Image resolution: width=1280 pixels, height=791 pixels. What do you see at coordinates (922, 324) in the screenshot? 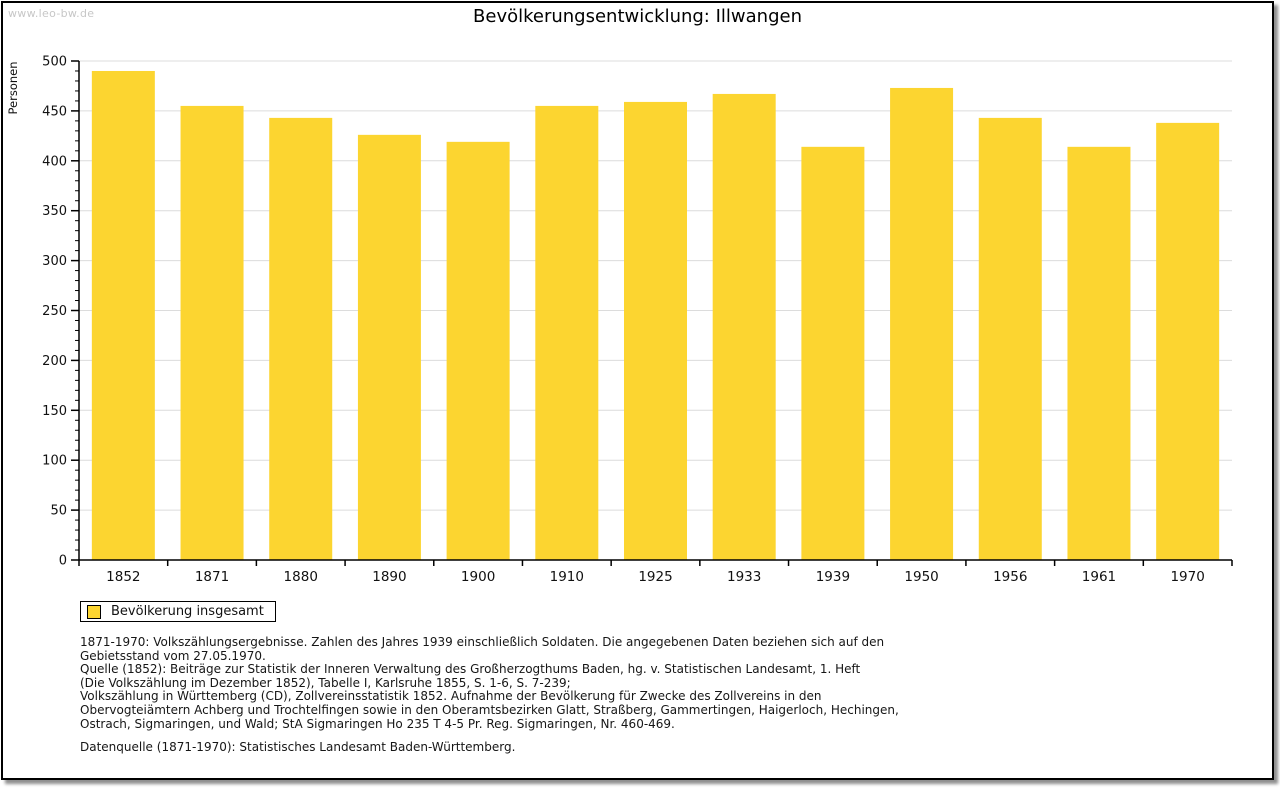
I see `bar-1950` at bounding box center [922, 324].